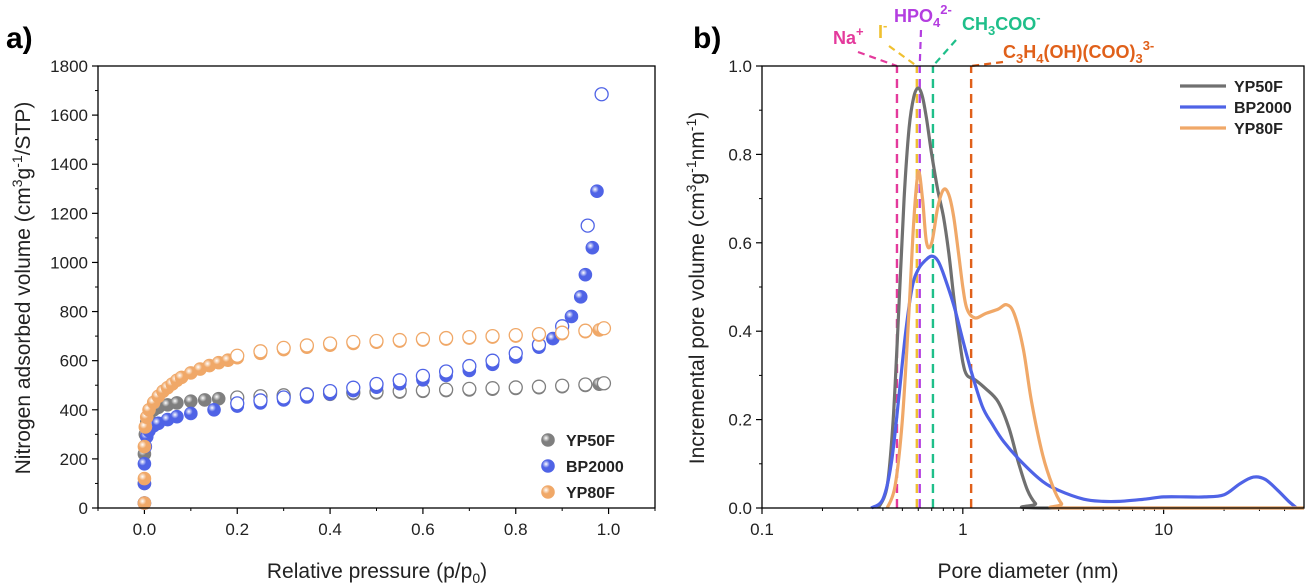  Describe the element at coordinates (374, 443) in the screenshot. I see `panel-a-series-yp50f` at that location.